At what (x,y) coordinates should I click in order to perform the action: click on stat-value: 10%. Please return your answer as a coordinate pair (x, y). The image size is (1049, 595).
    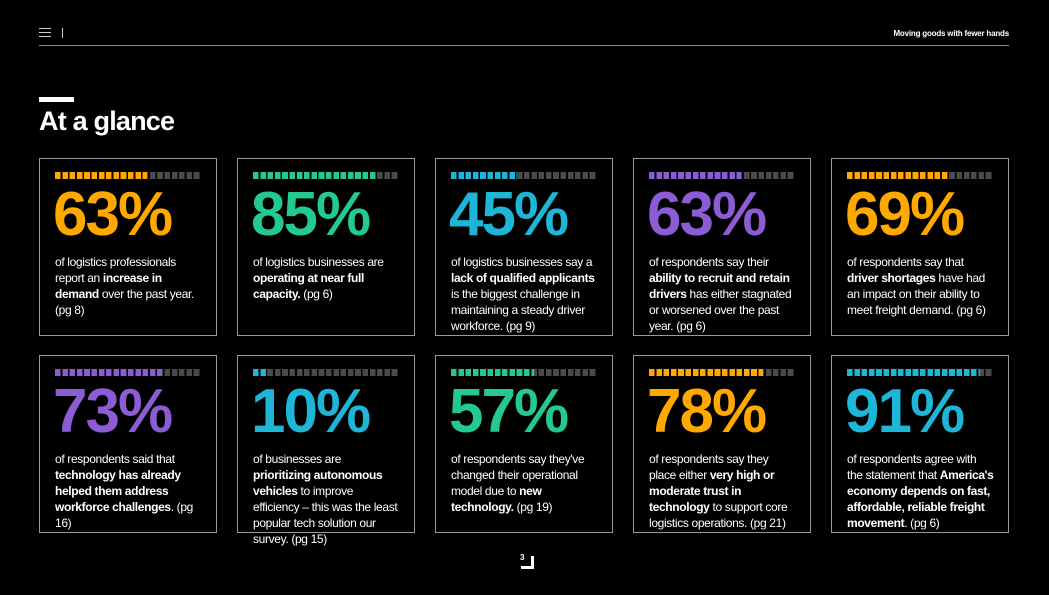
    Looking at the image, I should click on (311, 411).